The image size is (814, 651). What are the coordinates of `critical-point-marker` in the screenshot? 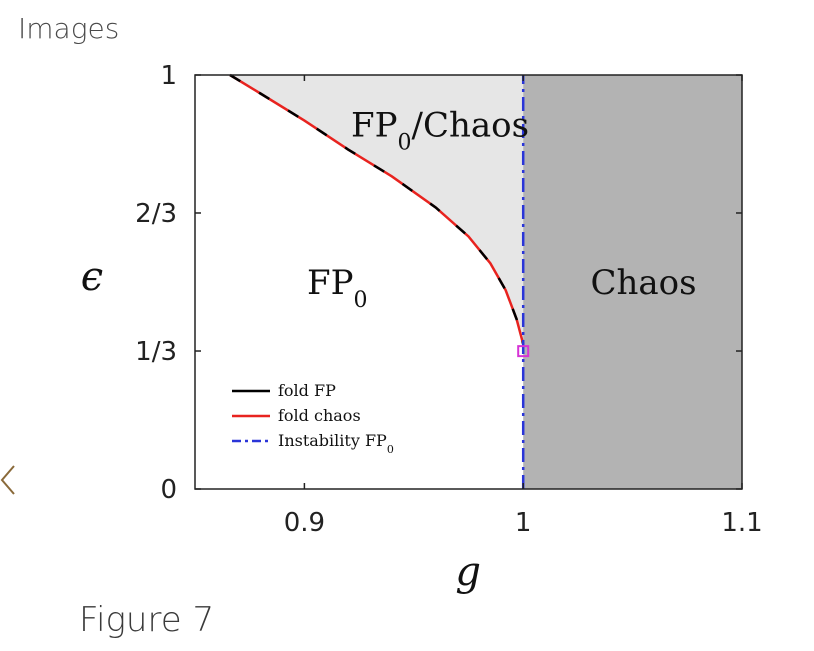 It's located at (523, 351).